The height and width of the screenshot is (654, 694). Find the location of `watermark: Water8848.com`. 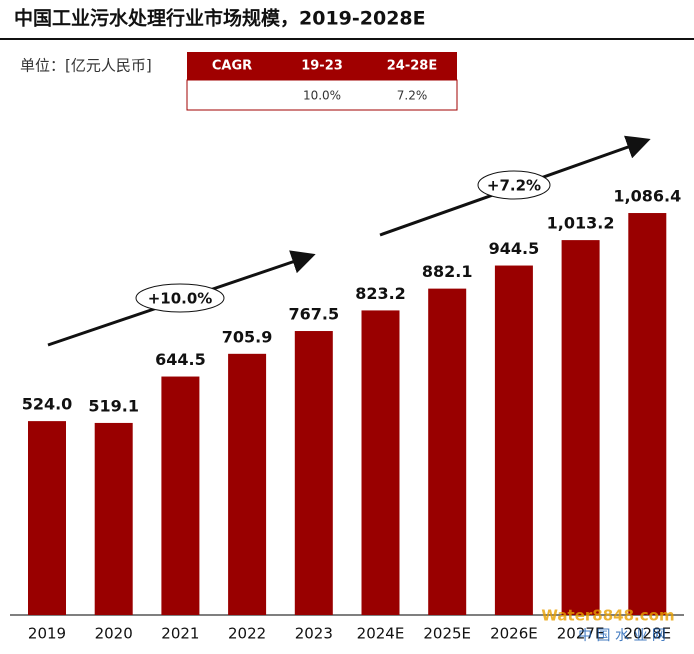

watermark: Water8848.com is located at coordinates (607, 616).